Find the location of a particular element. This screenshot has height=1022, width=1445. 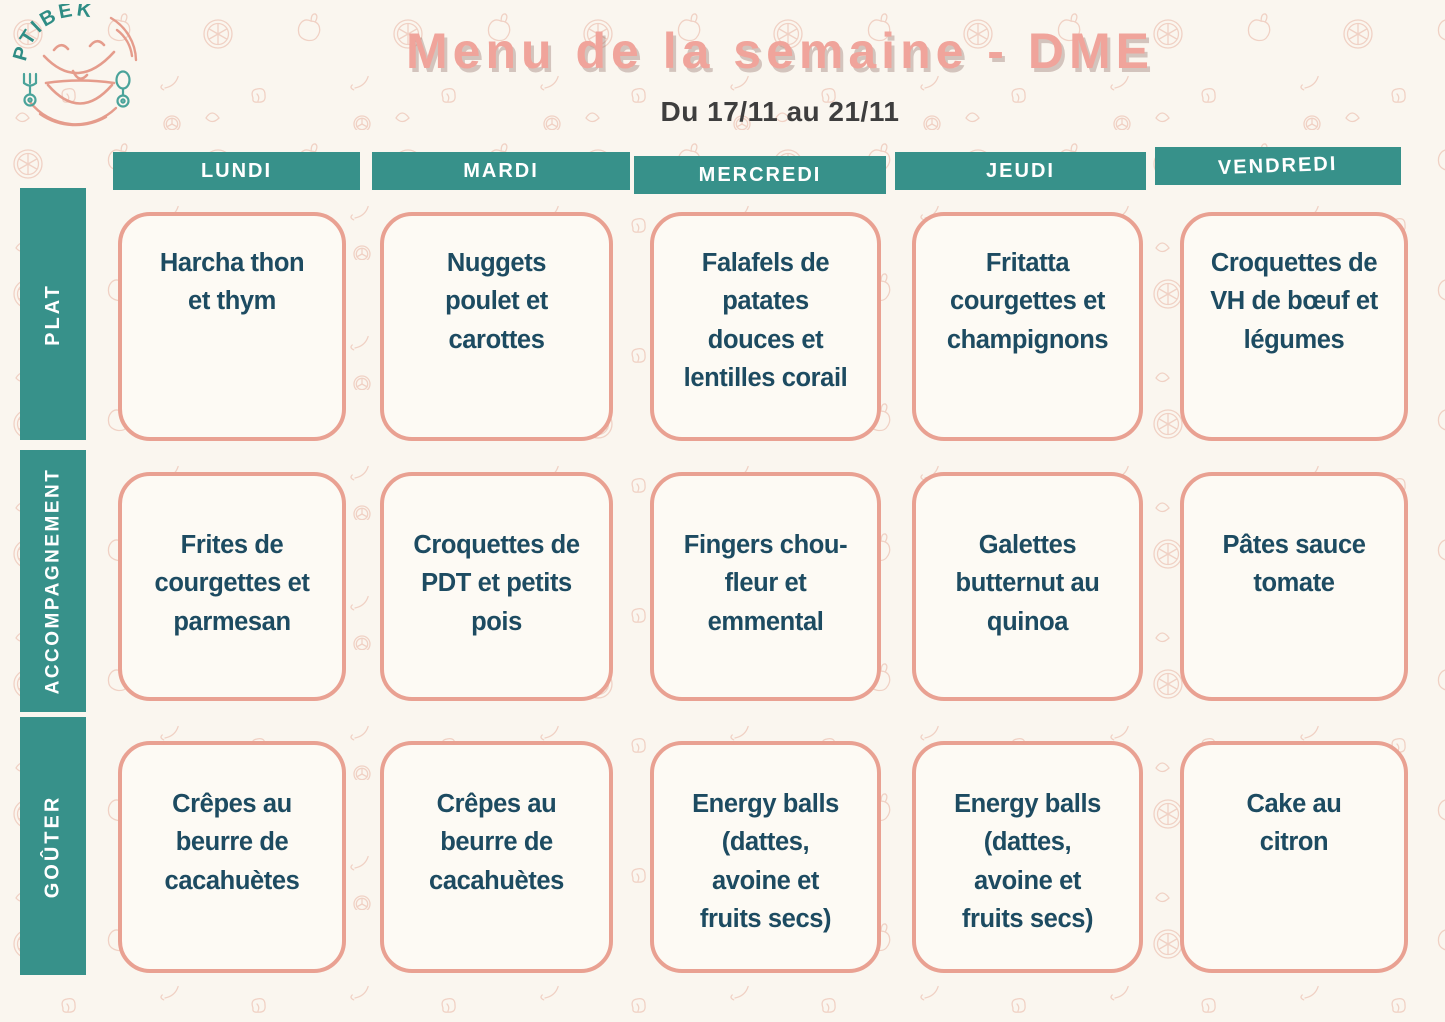

row-label: ACCOMPAGNEMENT is located at coordinates (53, 581).